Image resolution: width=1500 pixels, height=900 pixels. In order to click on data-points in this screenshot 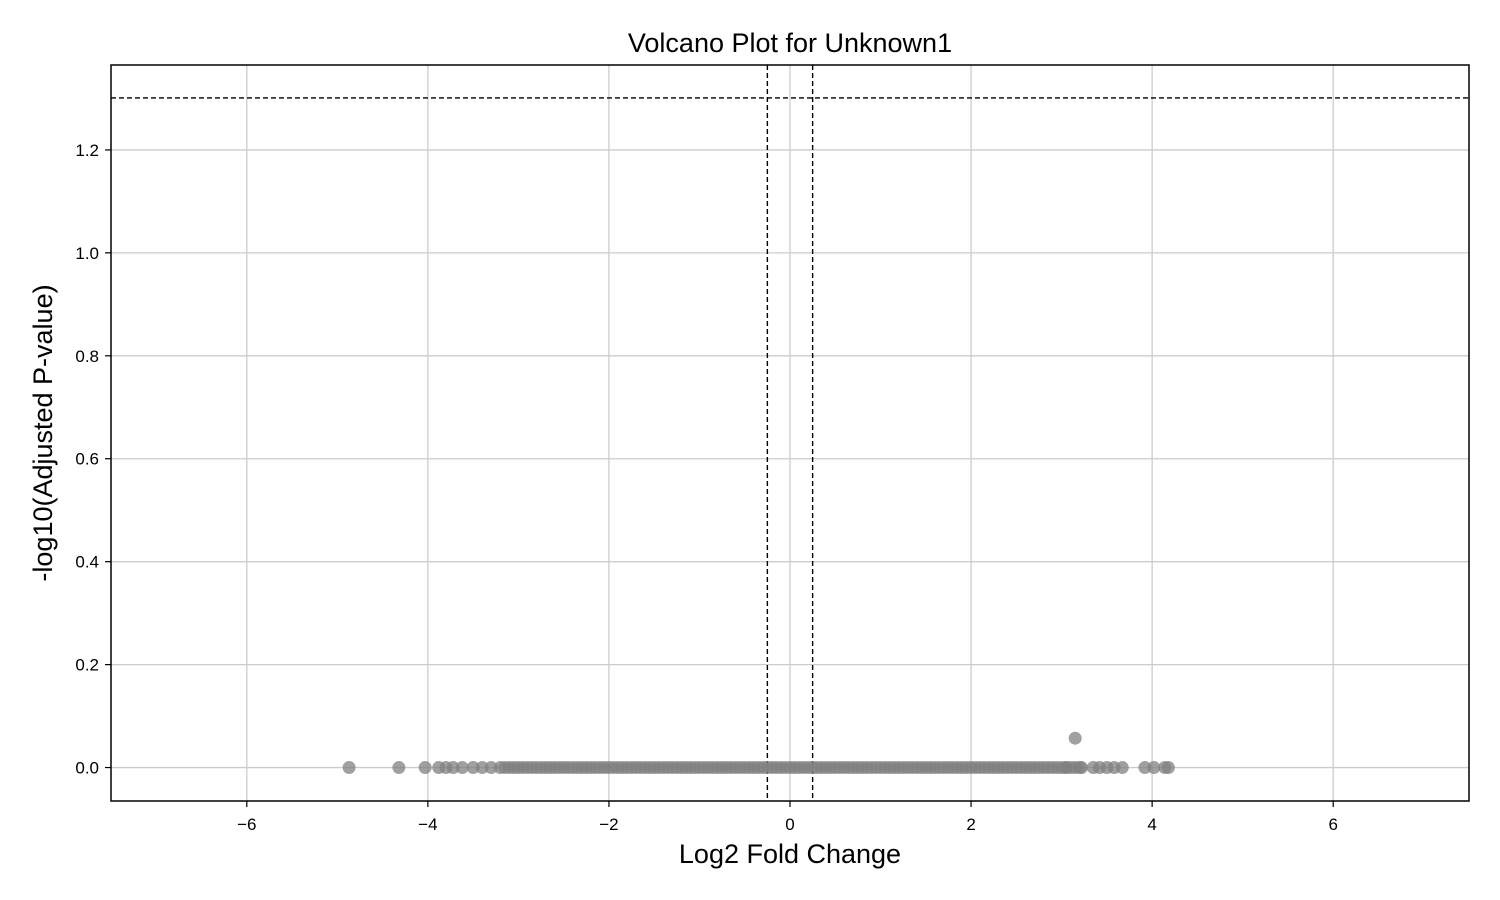, I will do `click(758, 753)`.